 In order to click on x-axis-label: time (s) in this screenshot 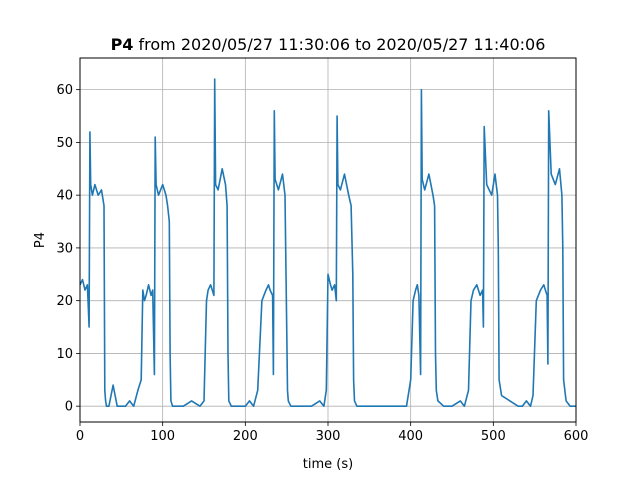, I will do `click(328, 464)`.